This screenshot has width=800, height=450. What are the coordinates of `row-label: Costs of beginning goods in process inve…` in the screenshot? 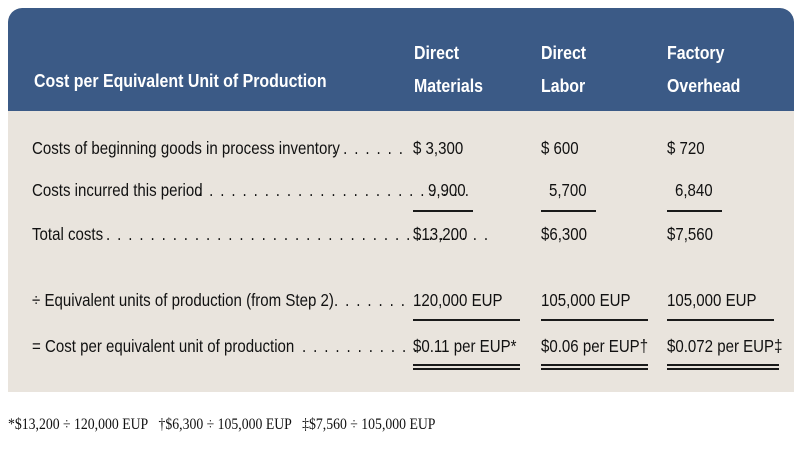 It's located at (186, 148).